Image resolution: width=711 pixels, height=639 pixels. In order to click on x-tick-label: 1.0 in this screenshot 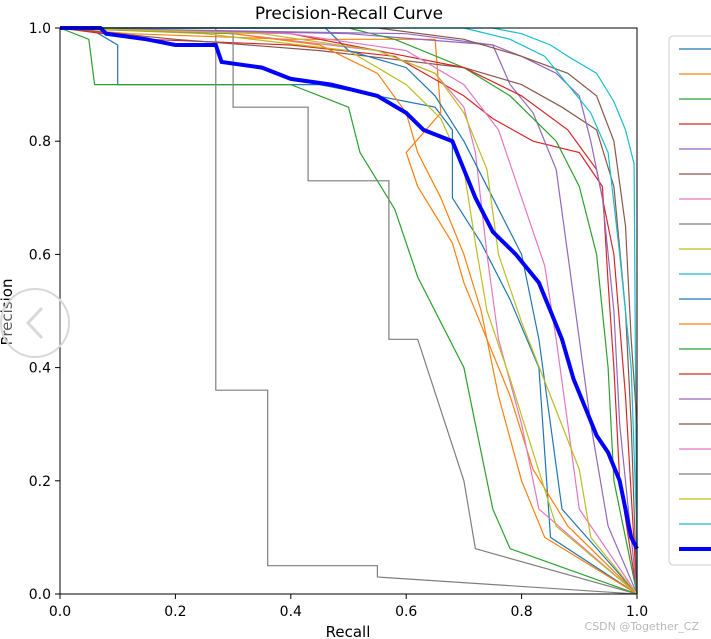, I will do `click(637, 612)`.